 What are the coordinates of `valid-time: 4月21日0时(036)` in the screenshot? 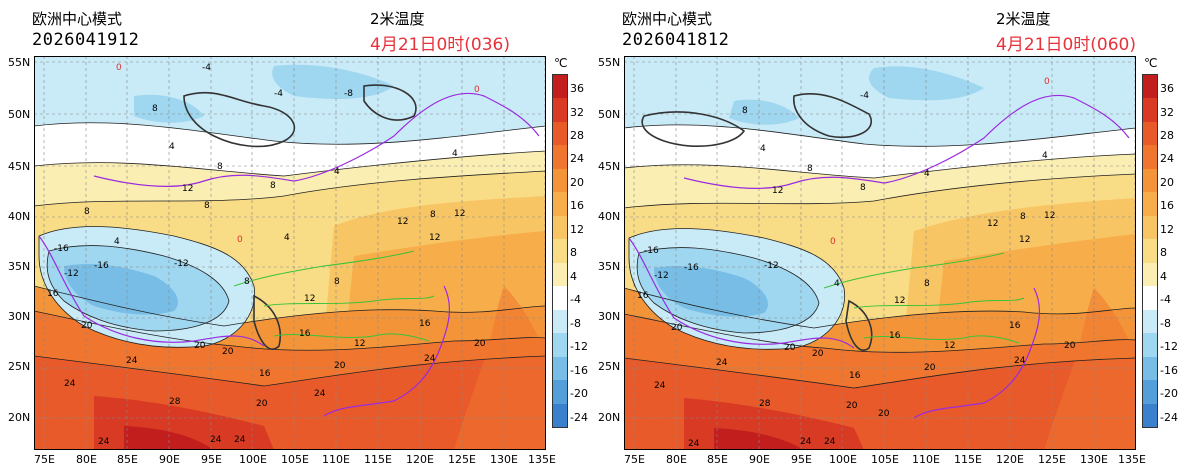 It's located at (440, 45).